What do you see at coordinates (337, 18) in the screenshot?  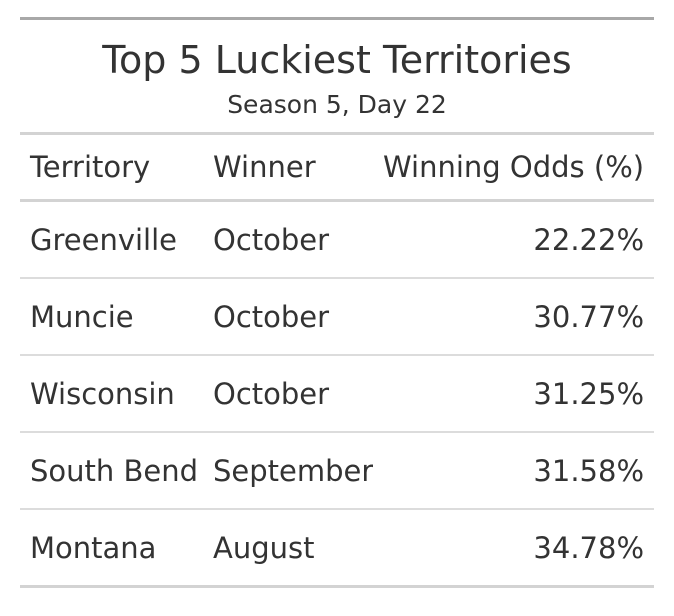 I see `top-rule` at bounding box center [337, 18].